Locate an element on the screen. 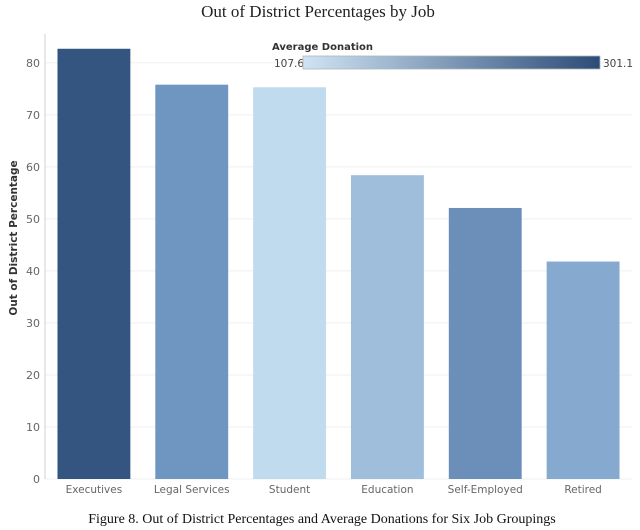 Image resolution: width=640 pixels, height=530 pixels. y-tick-label: 60 is located at coordinates (33, 167).